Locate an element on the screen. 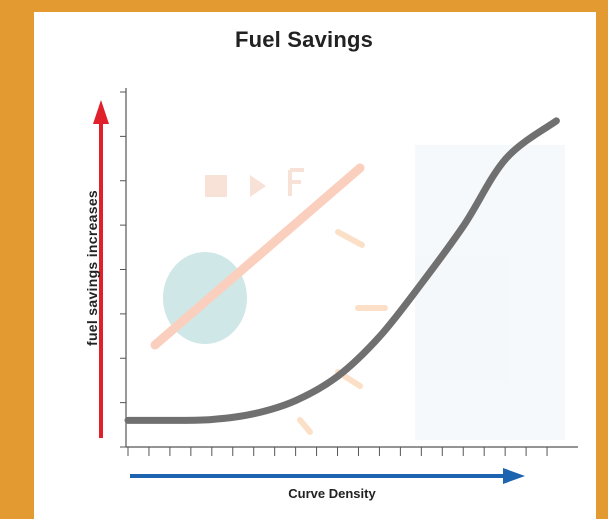 The image size is (608, 519). gauge-needle is located at coordinates (257, 256).